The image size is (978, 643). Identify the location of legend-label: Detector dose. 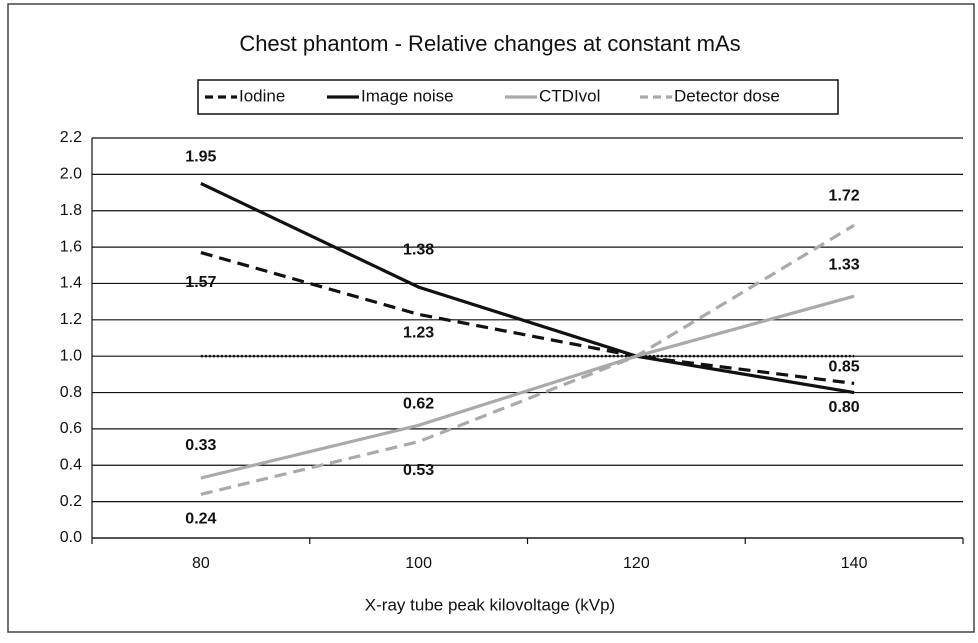
(727, 95).